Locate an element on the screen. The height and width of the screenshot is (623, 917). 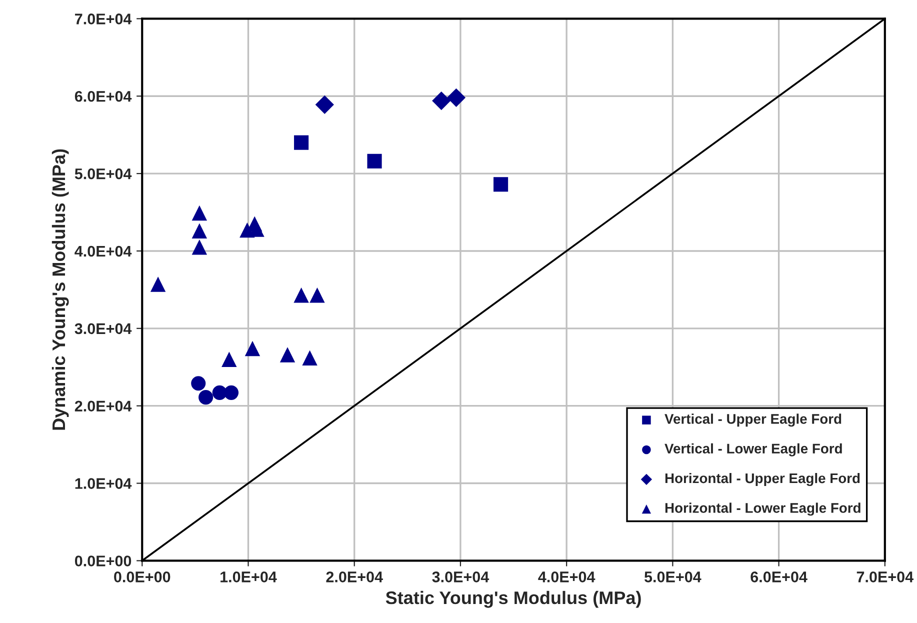
x-axis-title: Static Young's Modulus (MPa) is located at coordinates (513, 599).